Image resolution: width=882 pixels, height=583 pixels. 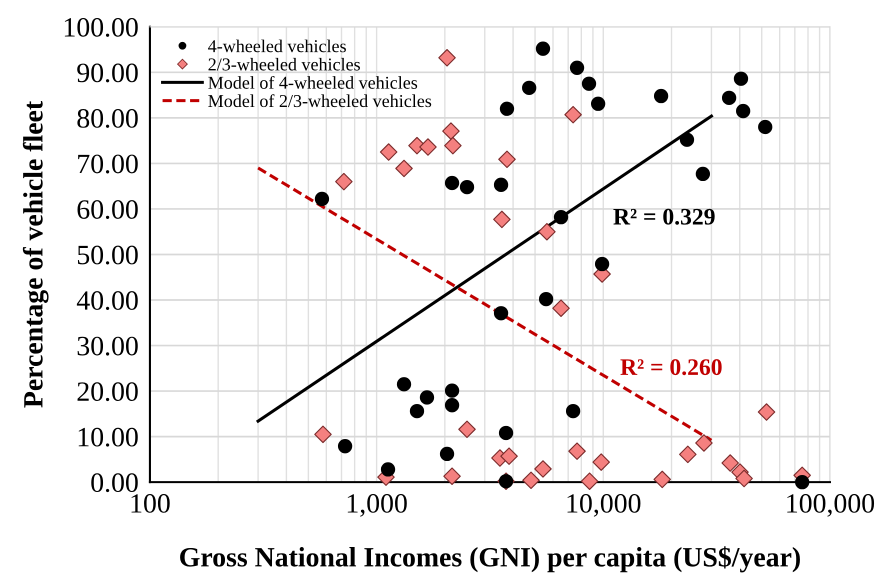 What do you see at coordinates (377, 505) in the screenshot?
I see `x-tick-label: 1,000` at bounding box center [377, 505].